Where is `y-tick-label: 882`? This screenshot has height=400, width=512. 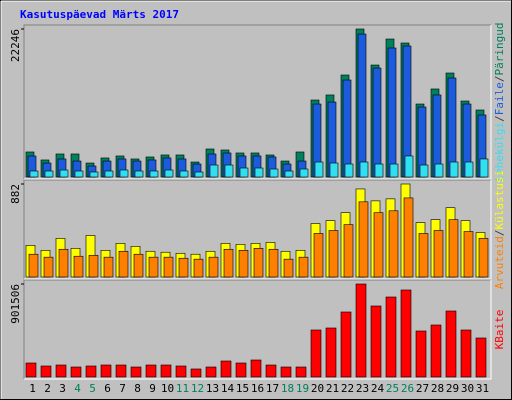 y-tick-label: 882 is located at coordinates (15, 194).